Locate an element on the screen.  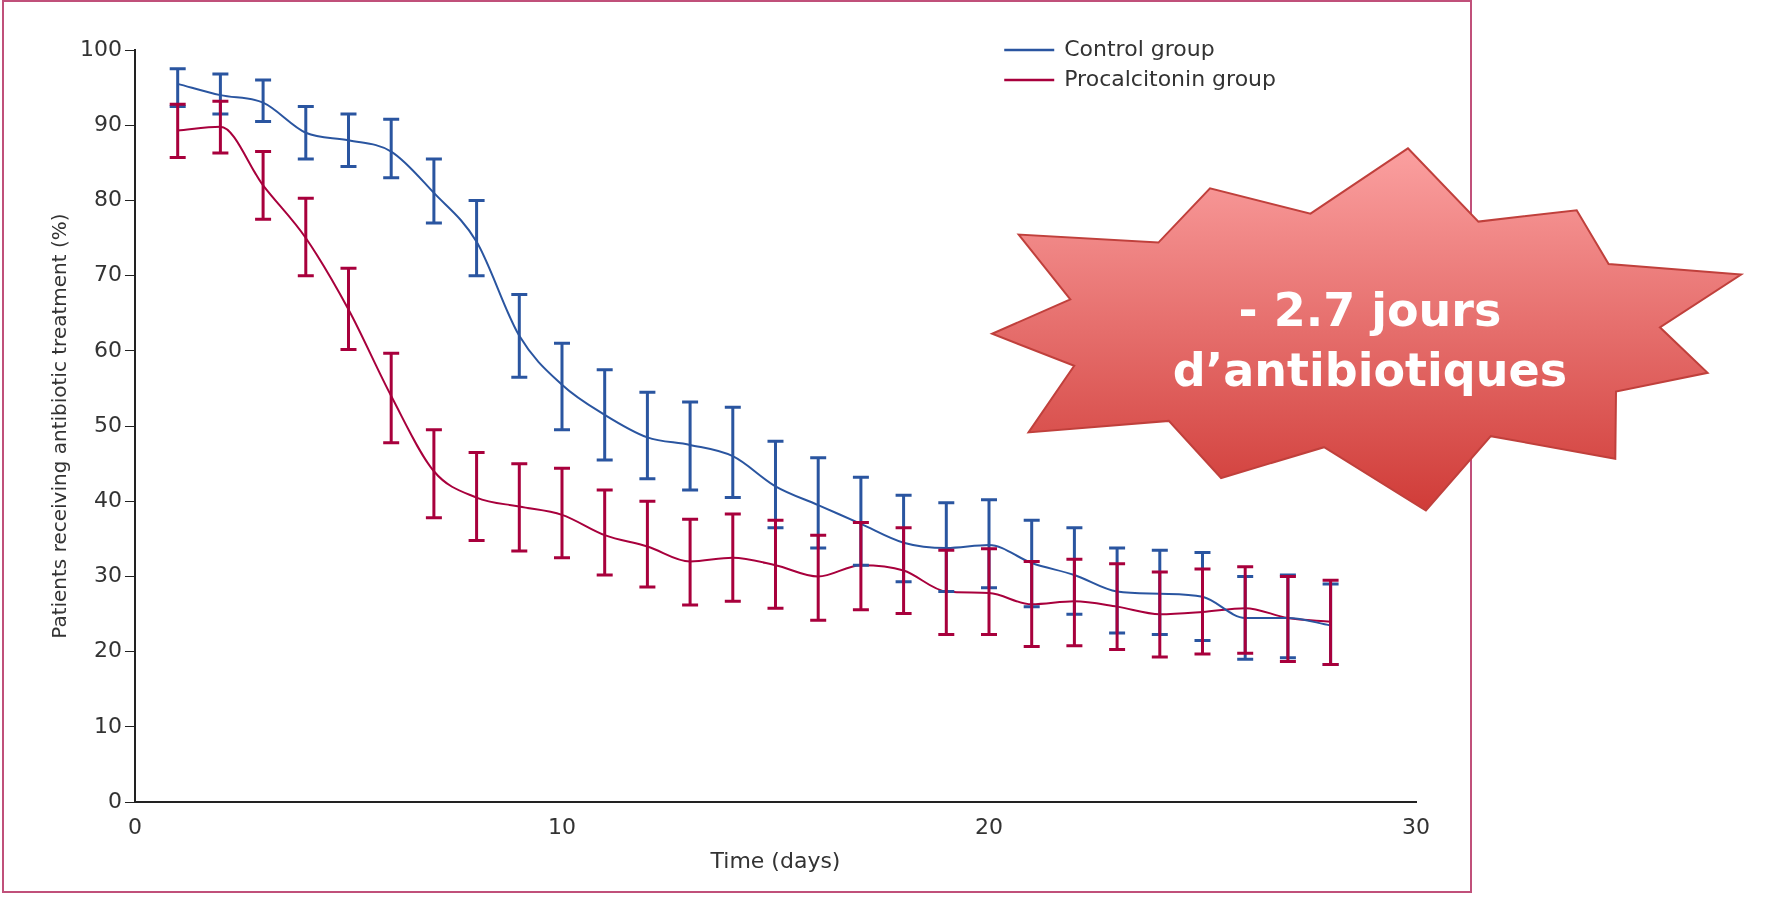
y-tick-label: 70 is located at coordinates (107, 274).